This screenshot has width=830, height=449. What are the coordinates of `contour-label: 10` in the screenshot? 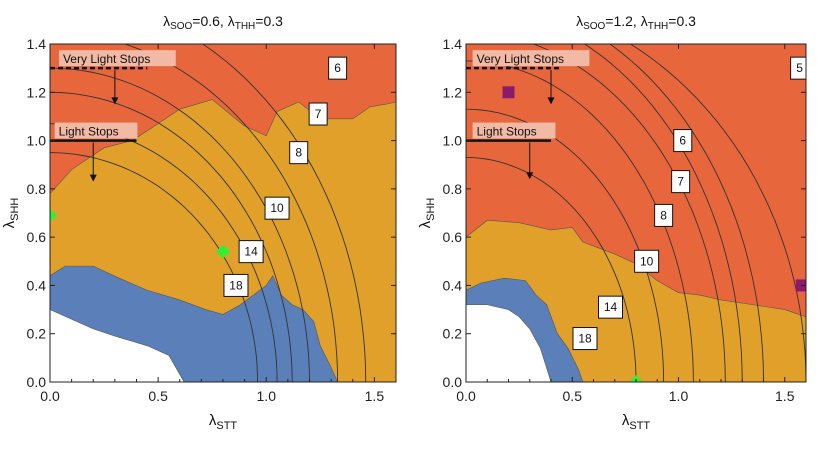 It's located at (647, 261).